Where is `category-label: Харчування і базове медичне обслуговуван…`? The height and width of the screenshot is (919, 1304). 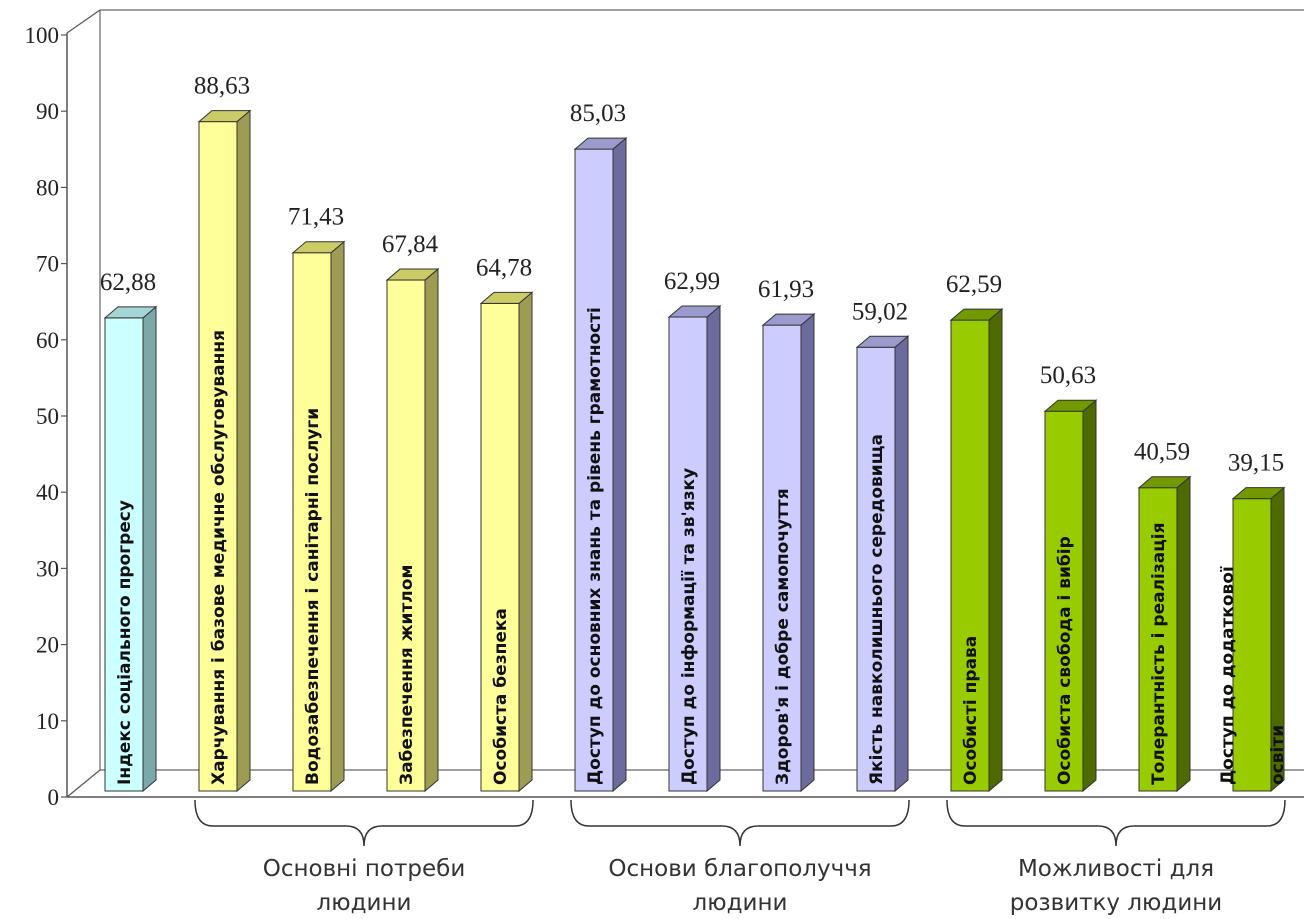 category-label: Харчування і базове медичне обслуговуван… is located at coordinates (219, 557).